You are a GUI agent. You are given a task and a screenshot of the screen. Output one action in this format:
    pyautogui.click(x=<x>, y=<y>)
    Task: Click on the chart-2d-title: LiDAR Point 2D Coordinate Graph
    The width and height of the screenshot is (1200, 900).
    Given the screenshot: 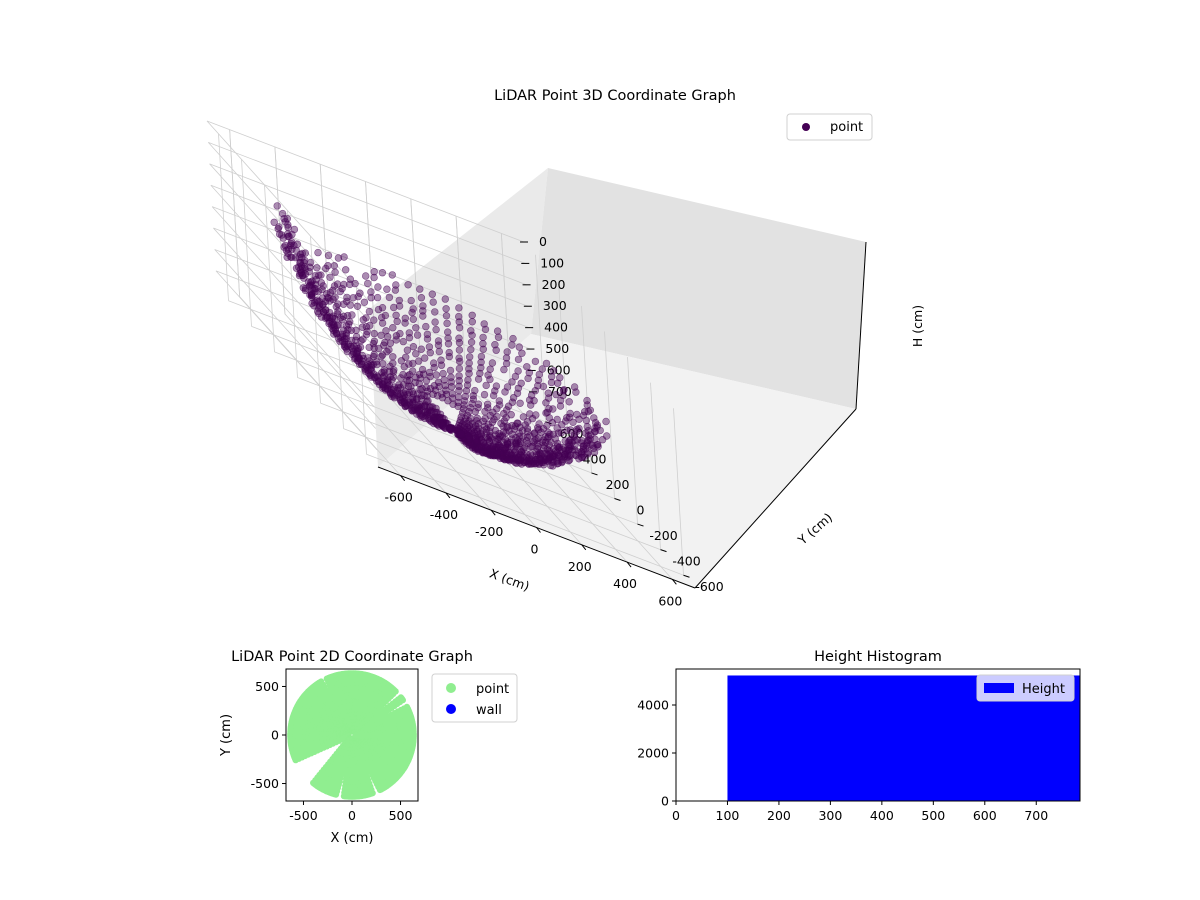 What is the action you would take?
    pyautogui.click(x=352, y=657)
    